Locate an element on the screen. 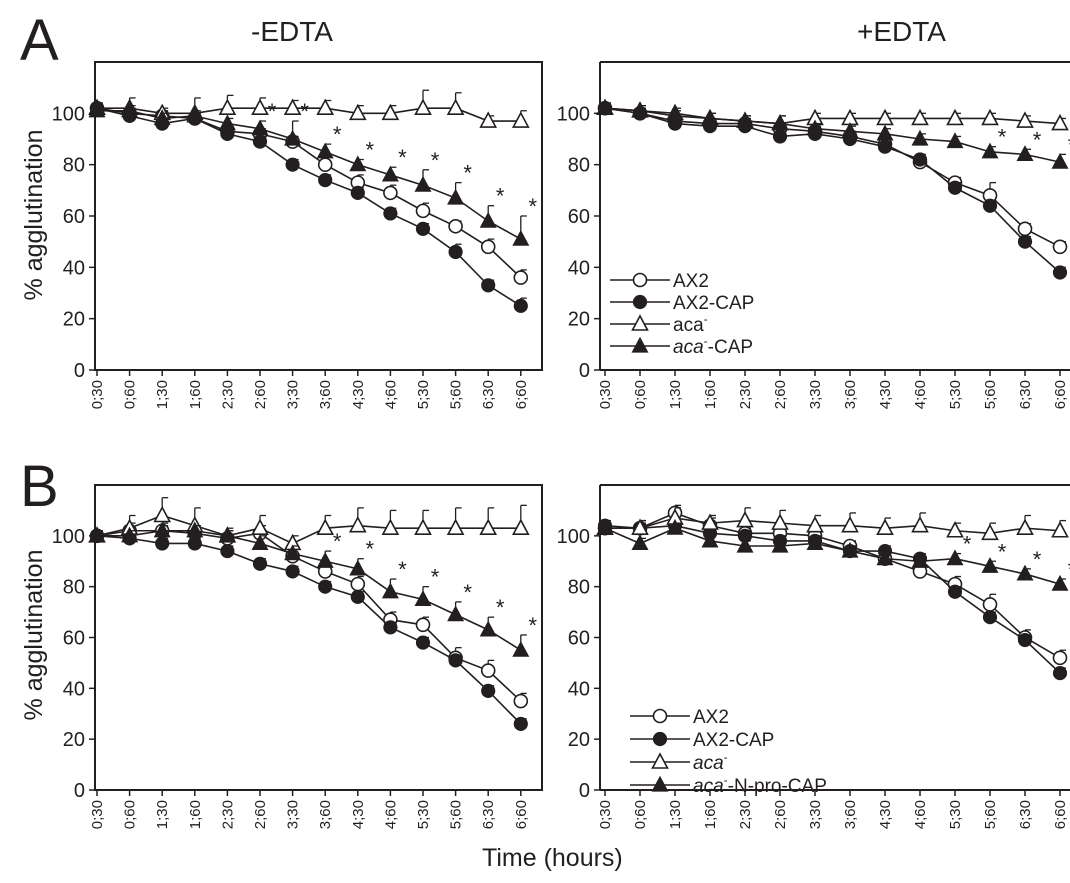  legend-label: aca--N-pro-CAP is located at coordinates (760, 785).